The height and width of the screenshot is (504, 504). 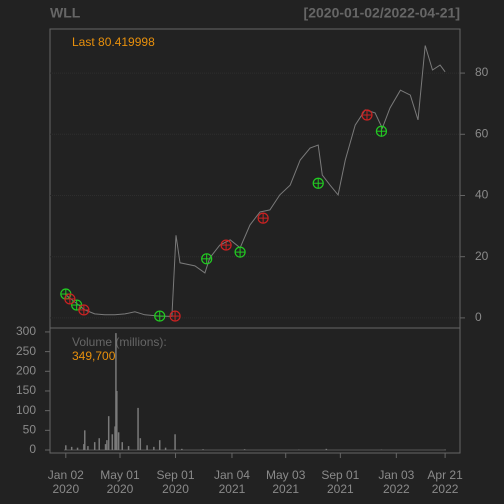 What do you see at coordinates (26, 410) in the screenshot?
I see `y-tick-label: 100` at bounding box center [26, 410].